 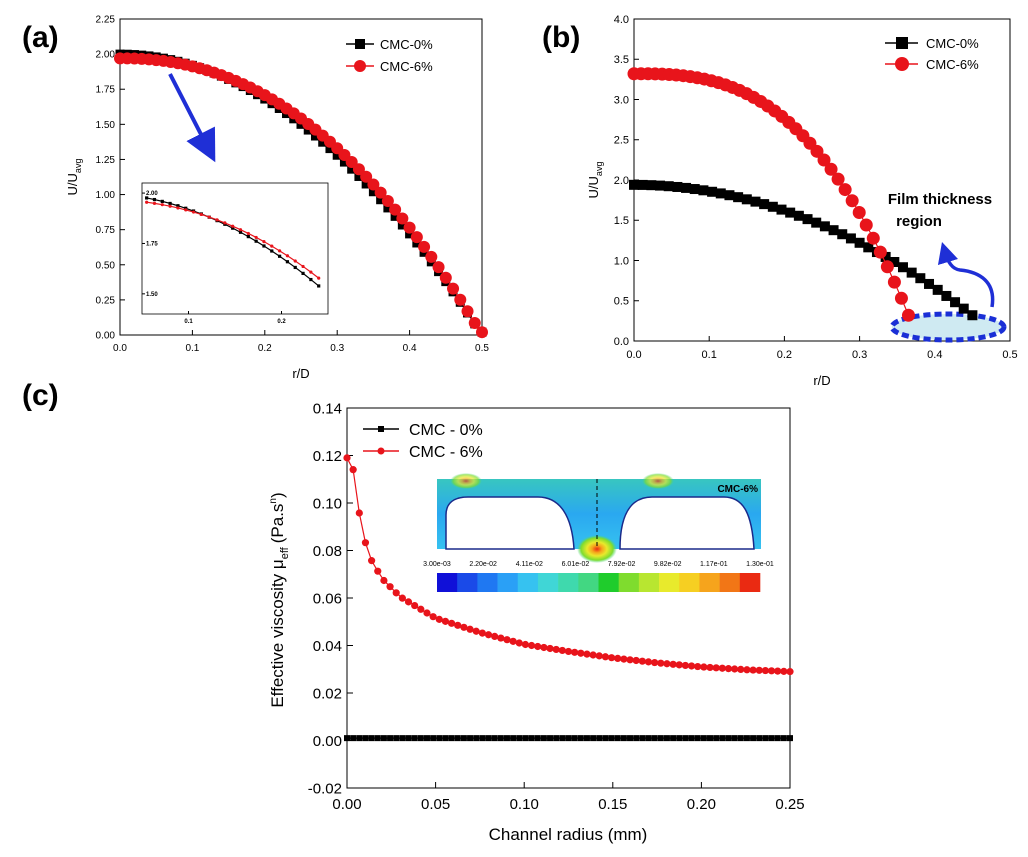 I want to click on a-grid-xtick-label-2: 0.2, so click(x=265, y=348).